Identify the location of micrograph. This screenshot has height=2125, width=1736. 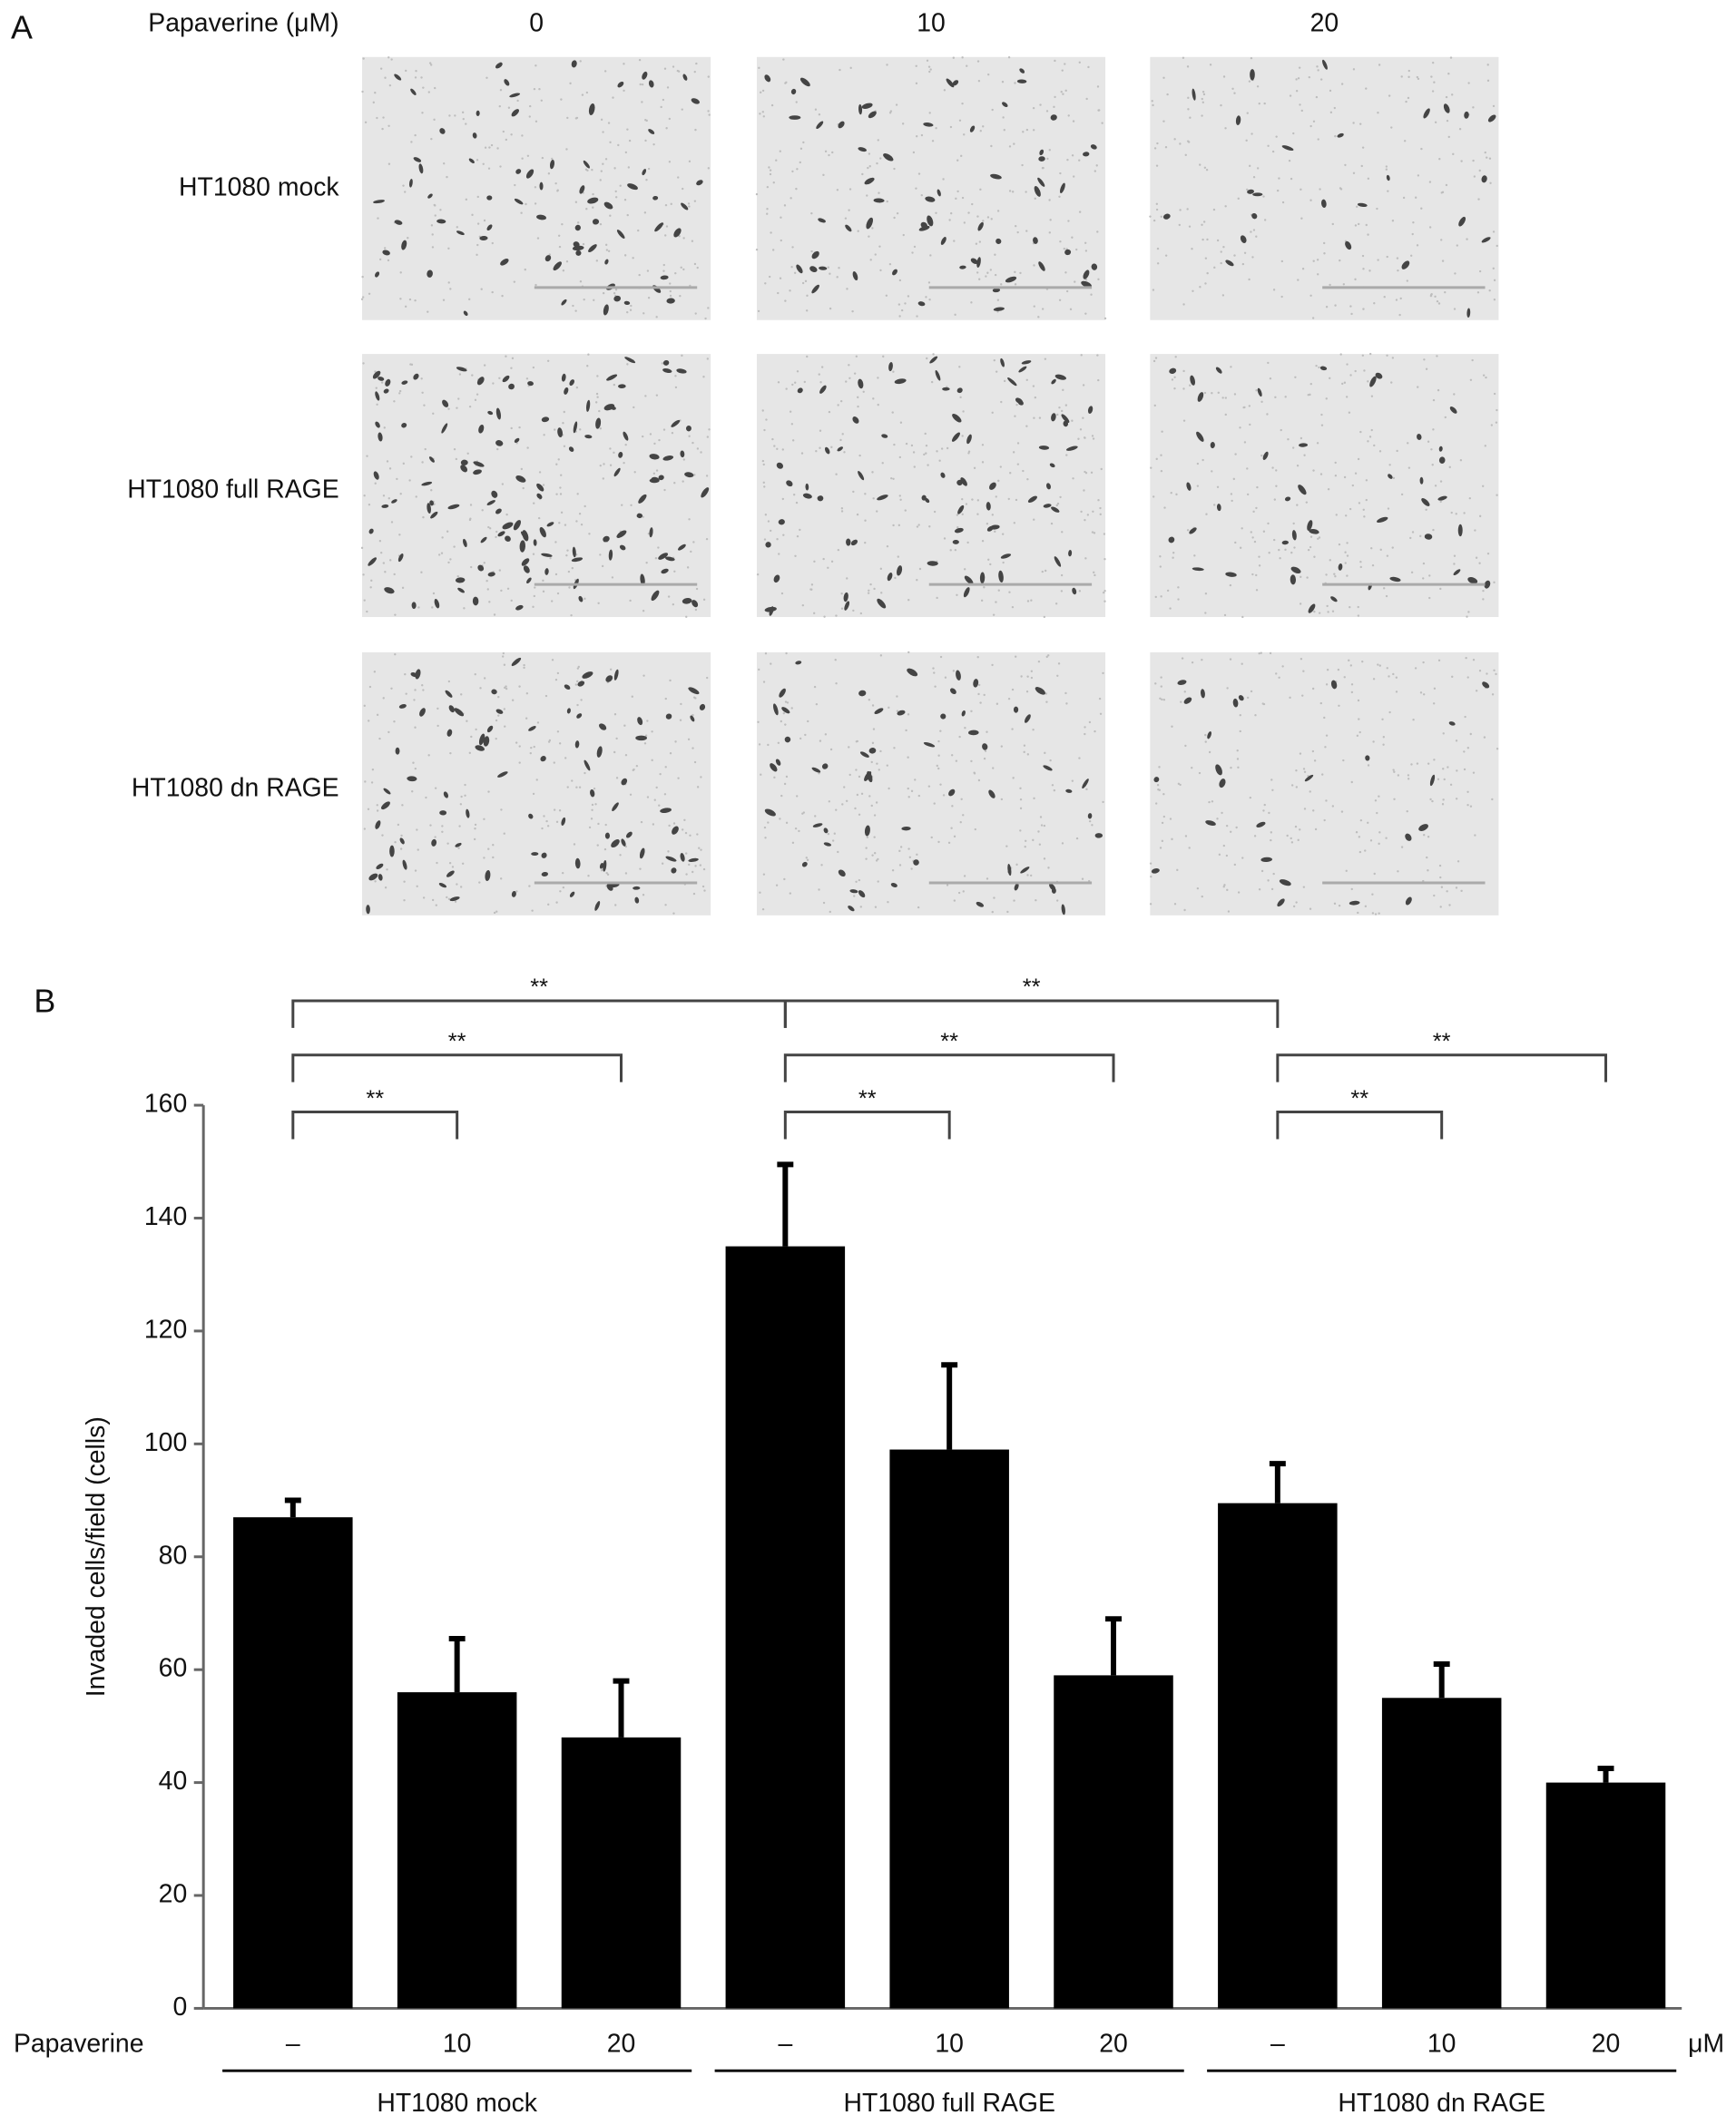
(1324, 783).